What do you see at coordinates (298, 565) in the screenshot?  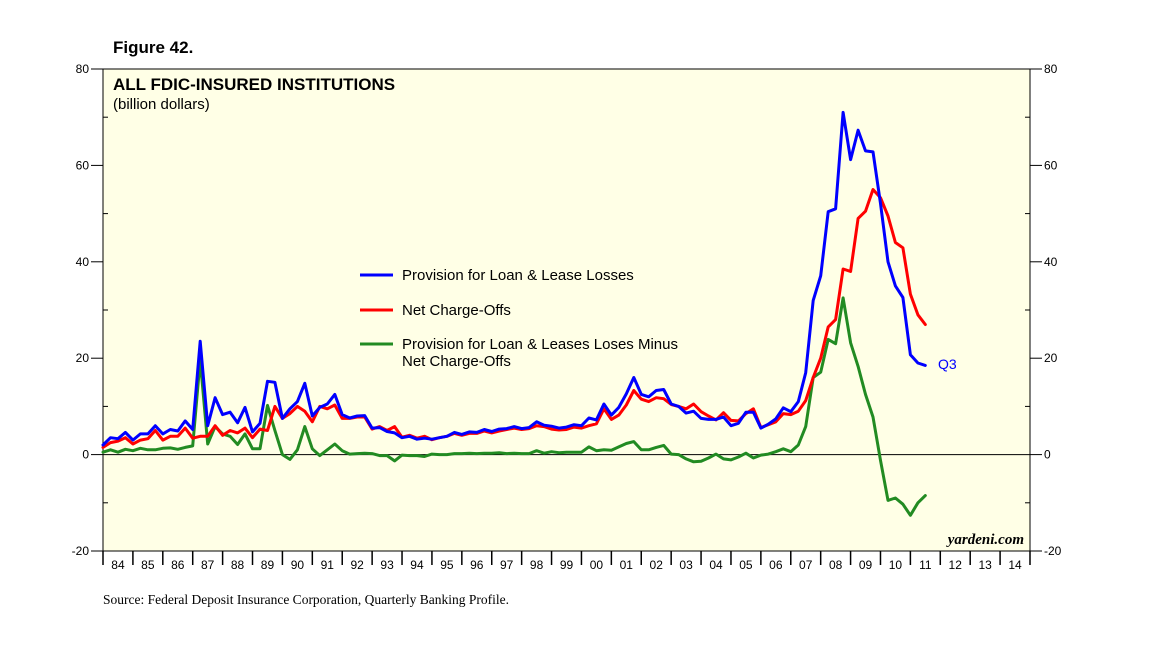 I see `x-tick-label: 90` at bounding box center [298, 565].